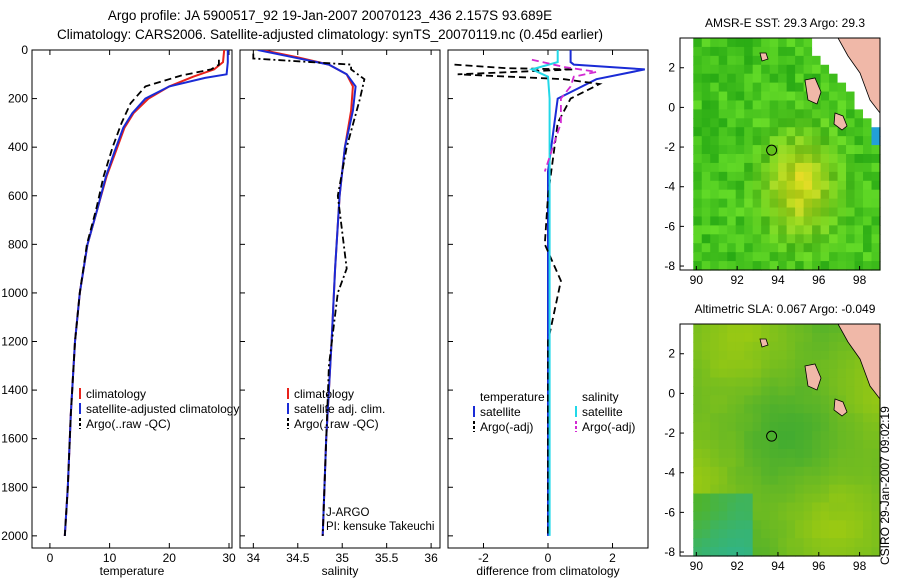  Describe the element at coordinates (14, 439) in the screenshot. I see `temperature-ytick-label: 1600` at that location.